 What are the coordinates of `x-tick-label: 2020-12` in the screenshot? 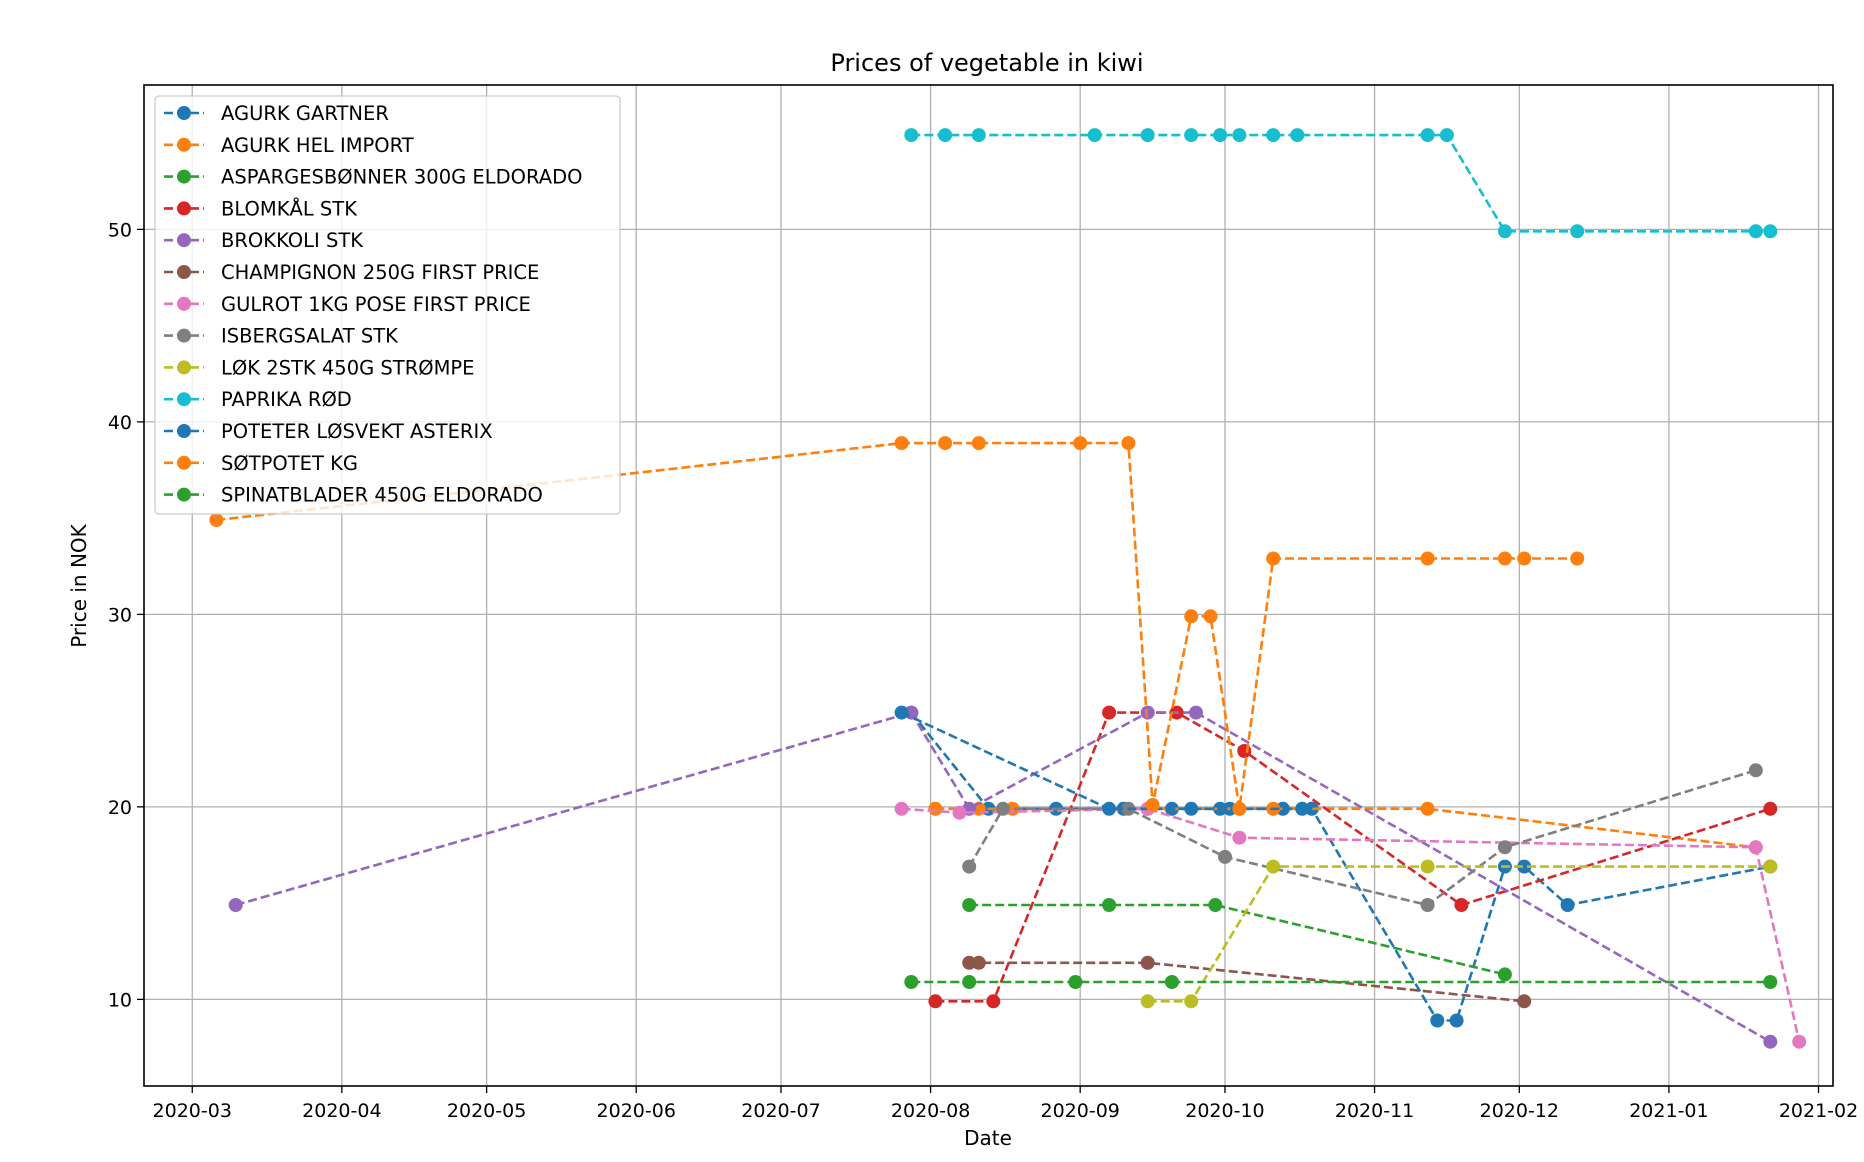 It's located at (1519, 1111).